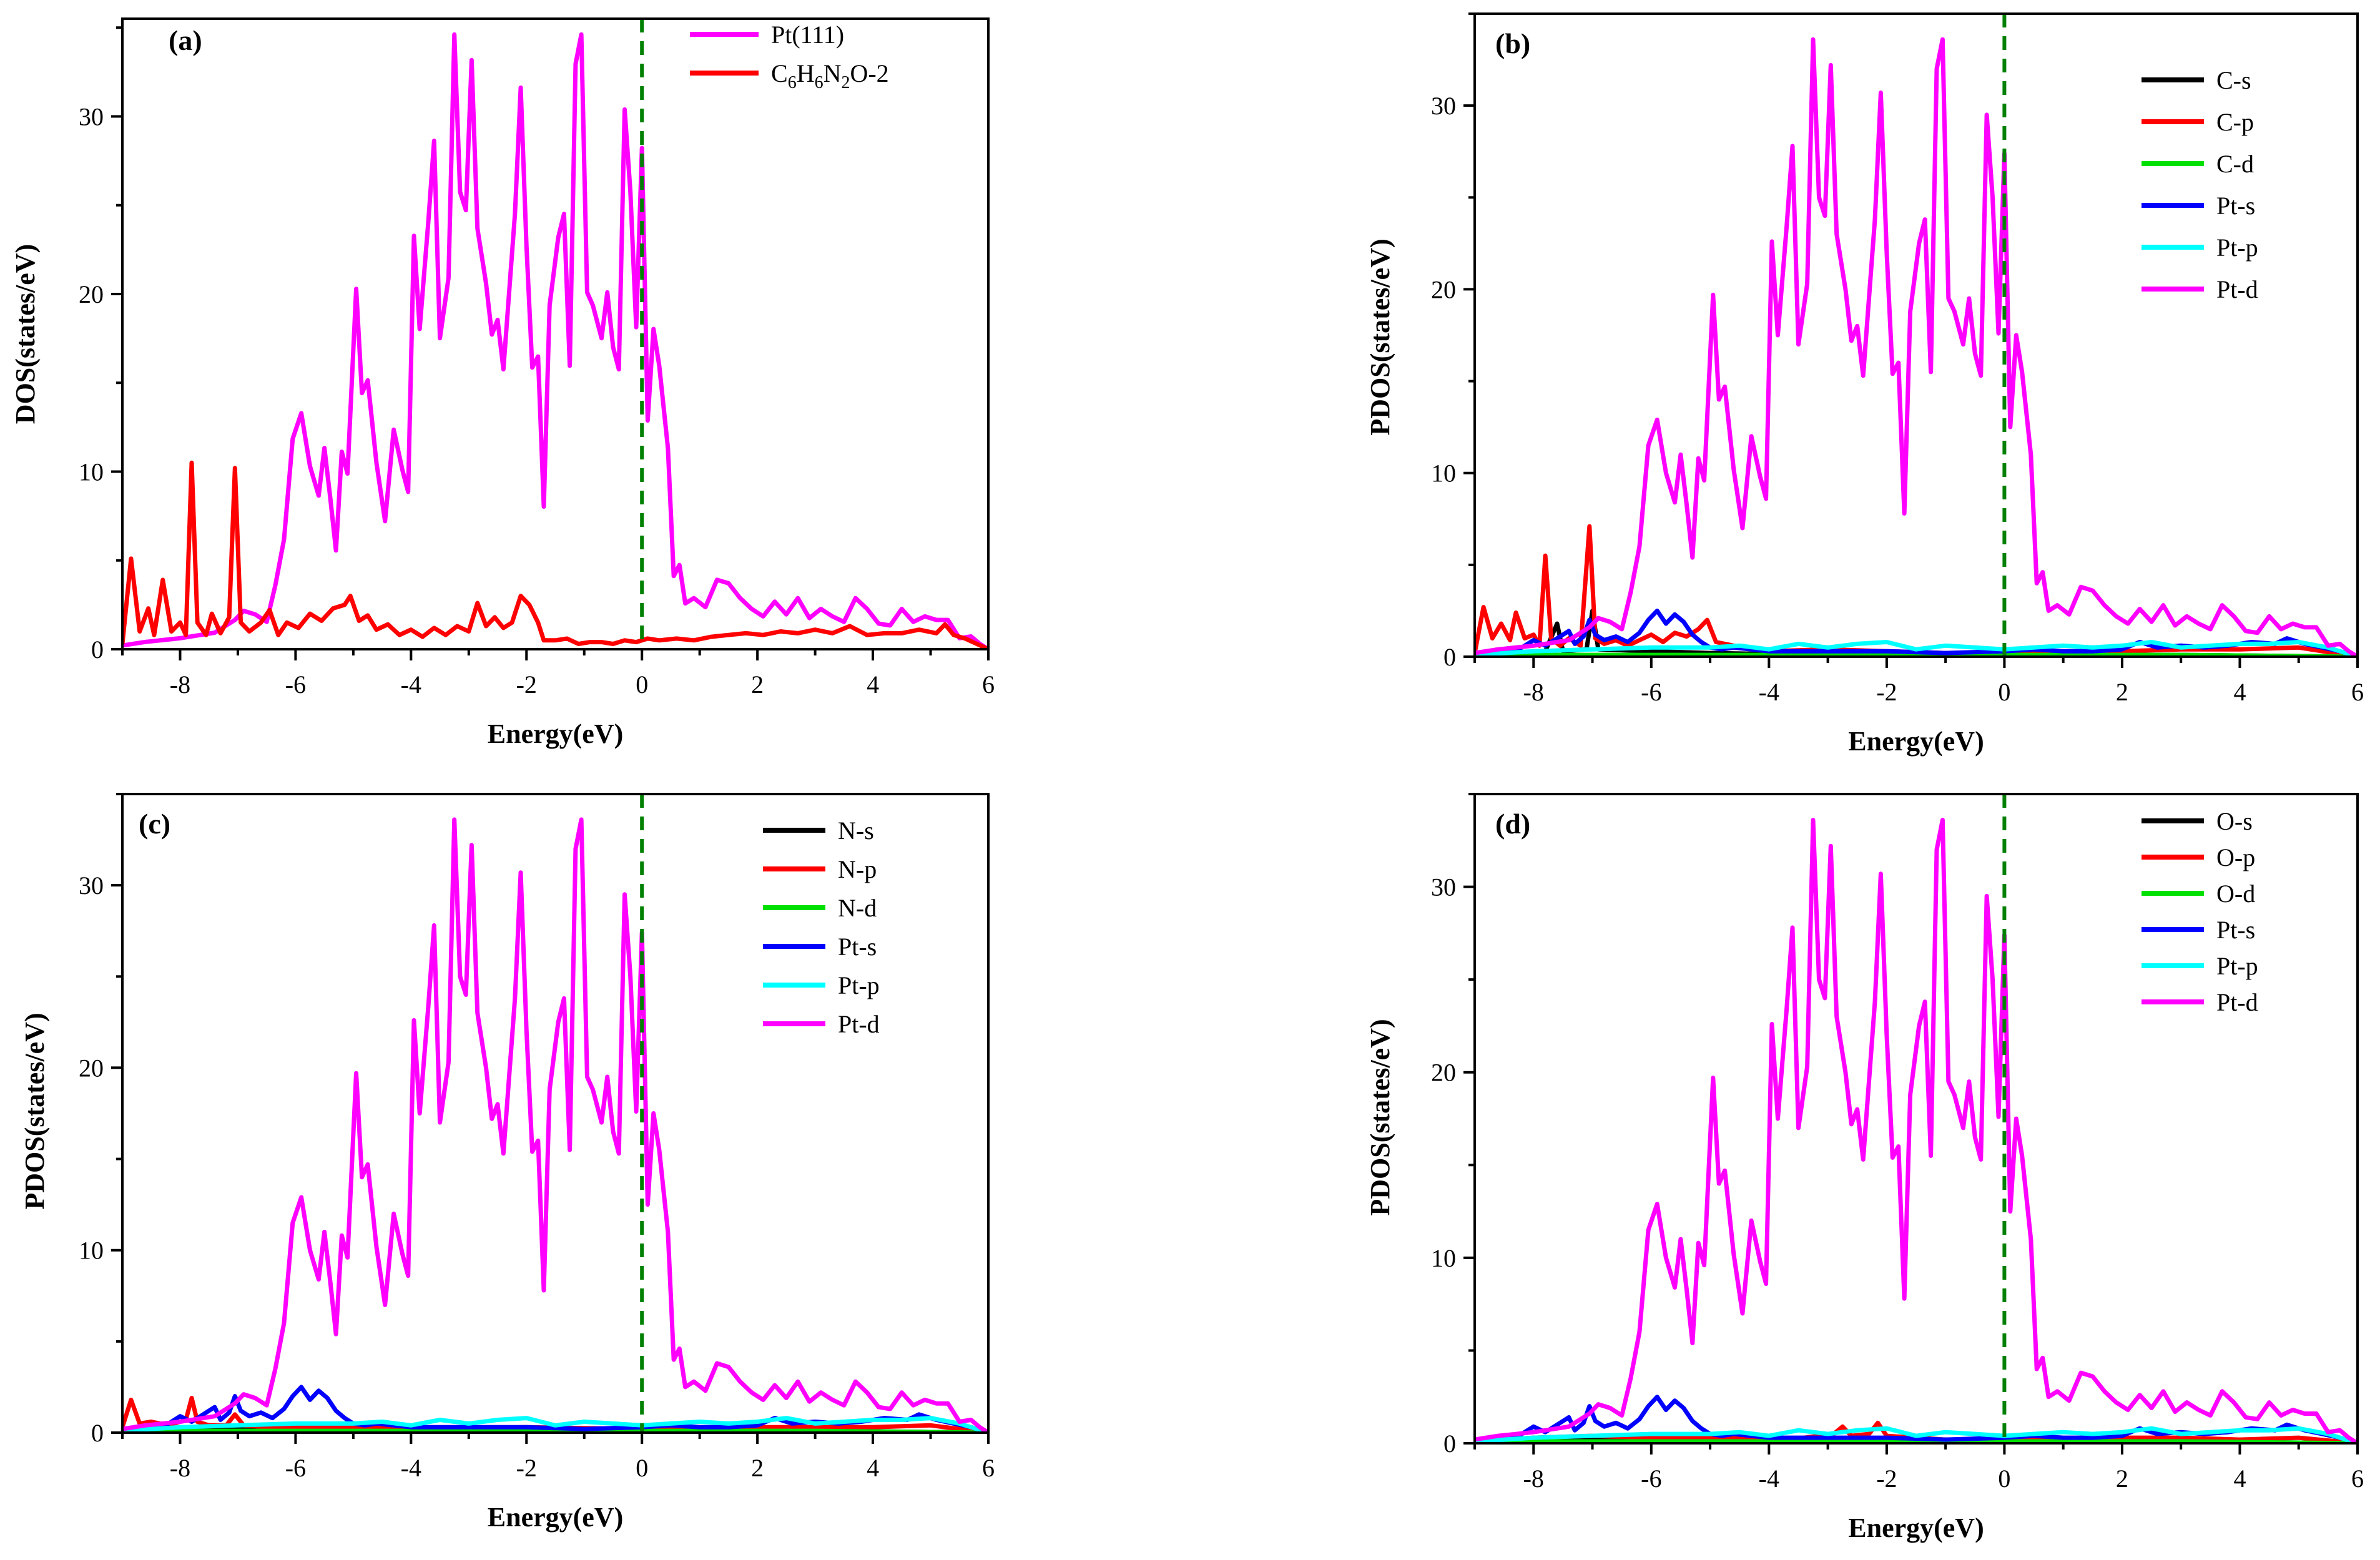 The width and height of the screenshot is (2380, 1560). I want to click on legend-label-pt-111-: Pt(111), so click(807, 35).